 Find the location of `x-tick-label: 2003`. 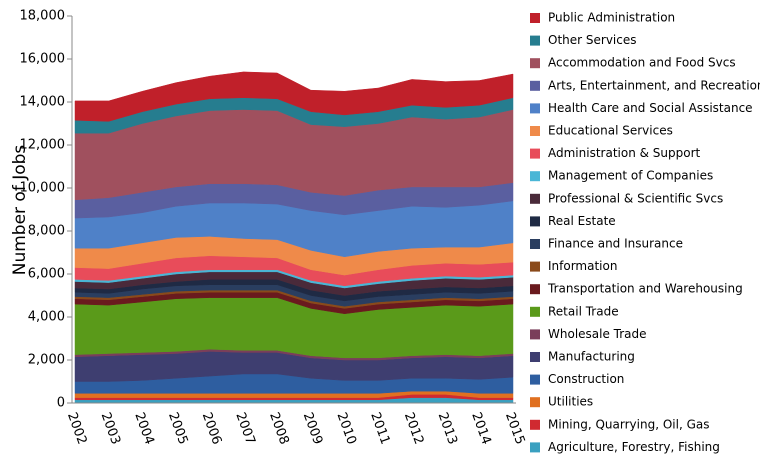

x-tick-label: 2003 is located at coordinates (110, 428).